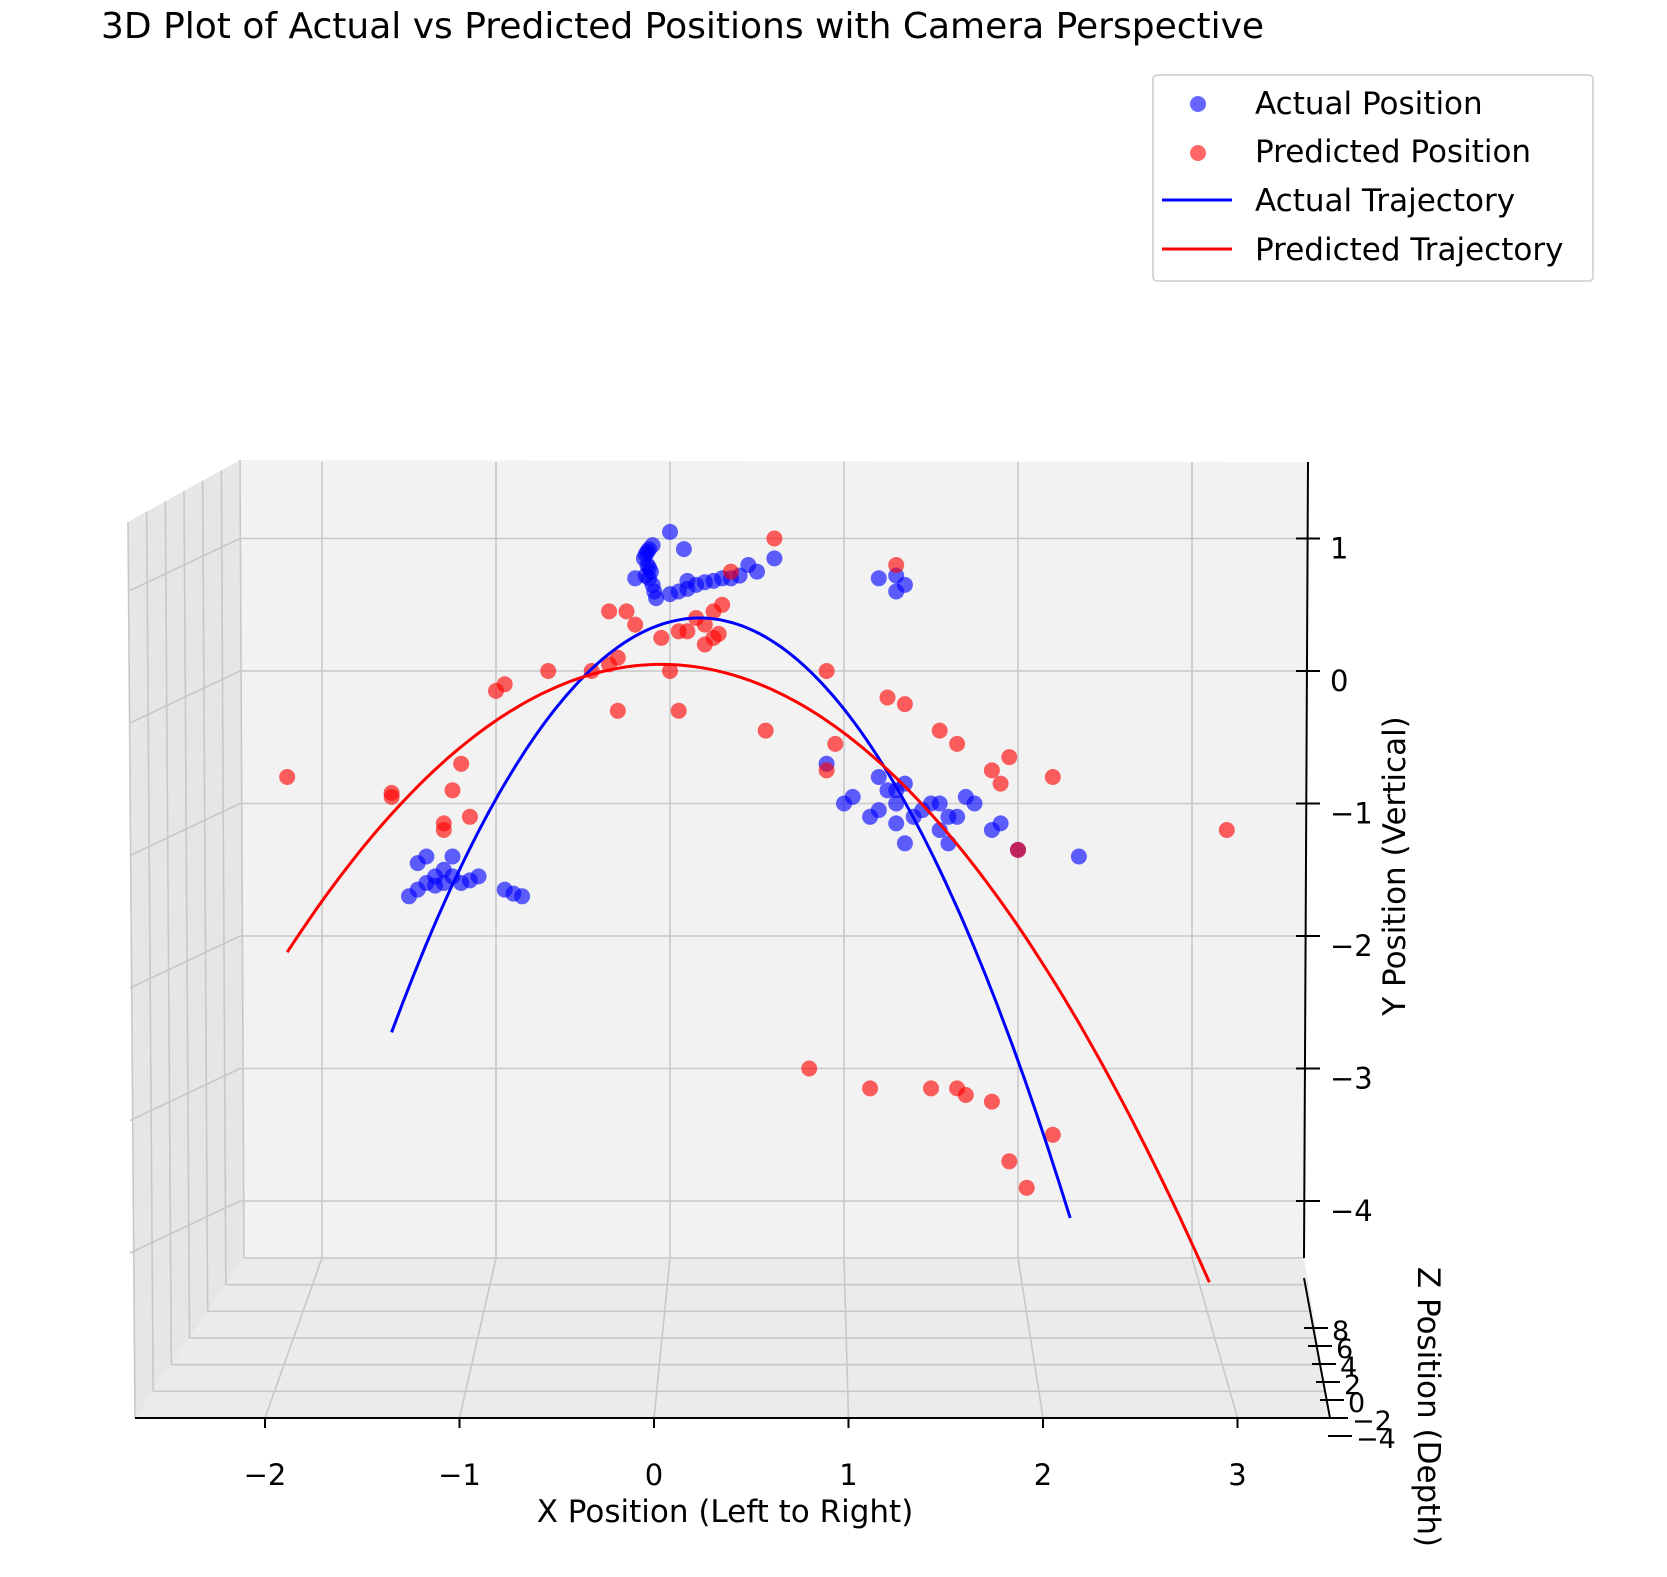 This screenshot has width=1667, height=1577. What do you see at coordinates (1306, 860) in the screenshot?
I see `y-axis-line` at bounding box center [1306, 860].